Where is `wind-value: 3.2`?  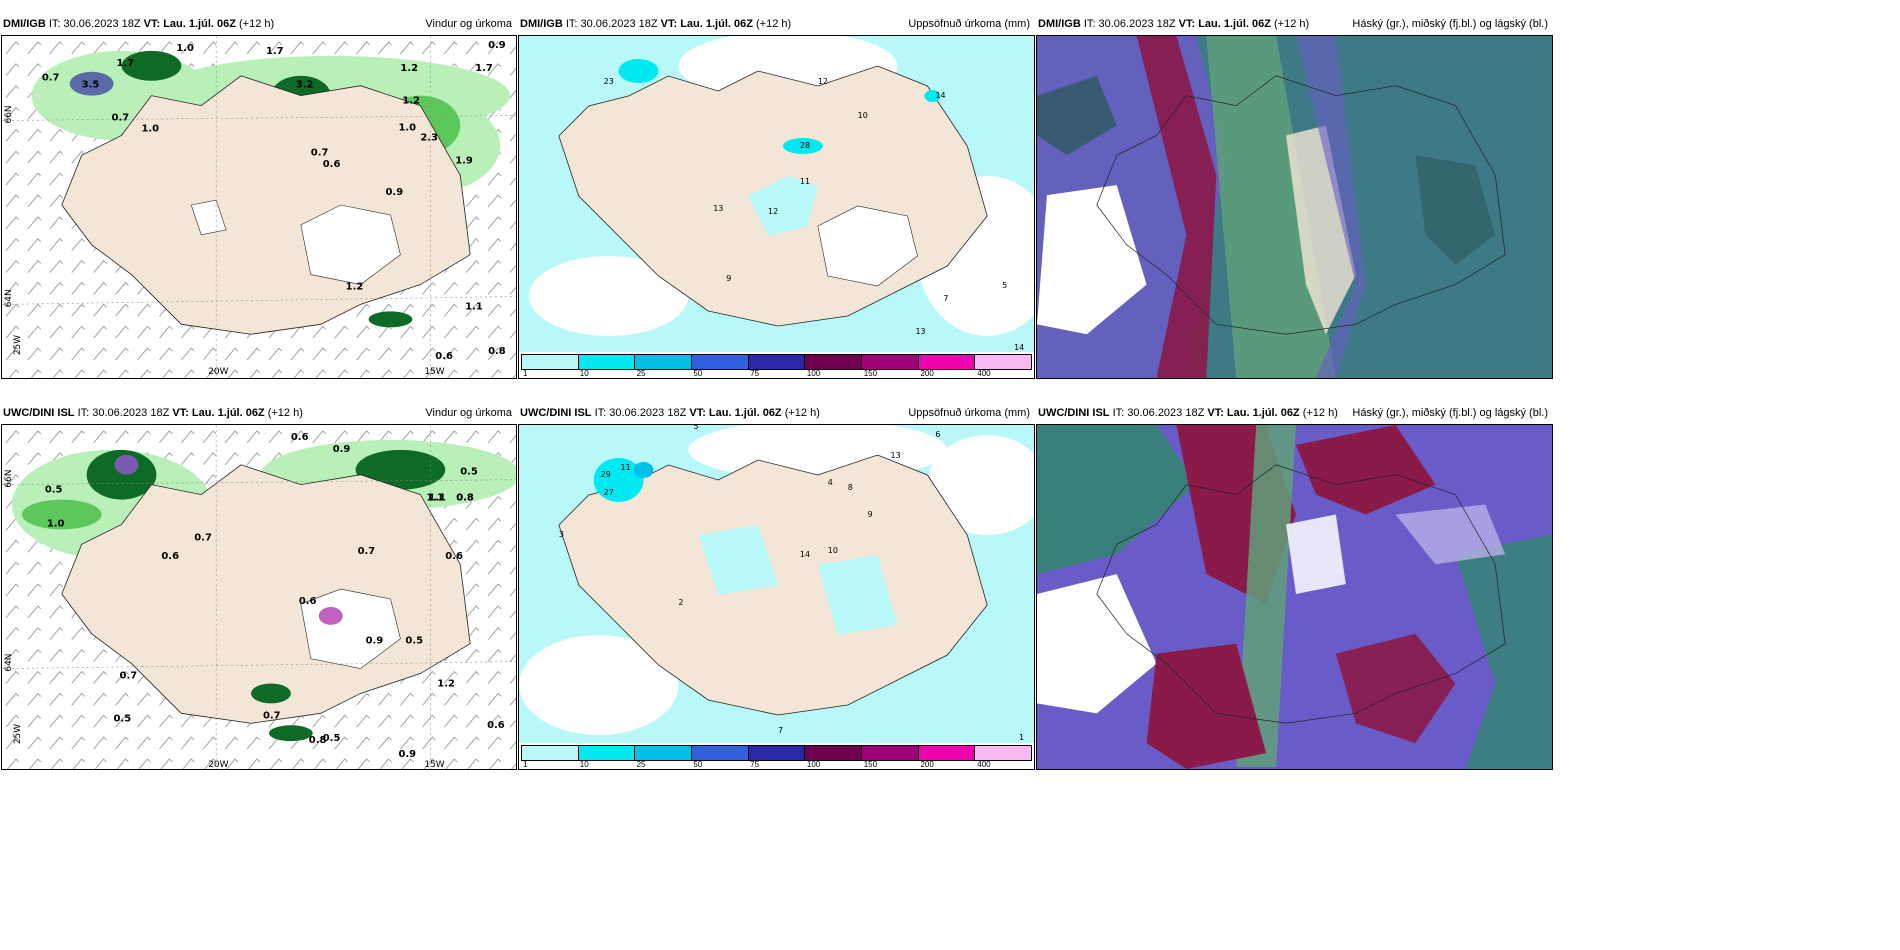 wind-value: 3.2 is located at coordinates (305, 85).